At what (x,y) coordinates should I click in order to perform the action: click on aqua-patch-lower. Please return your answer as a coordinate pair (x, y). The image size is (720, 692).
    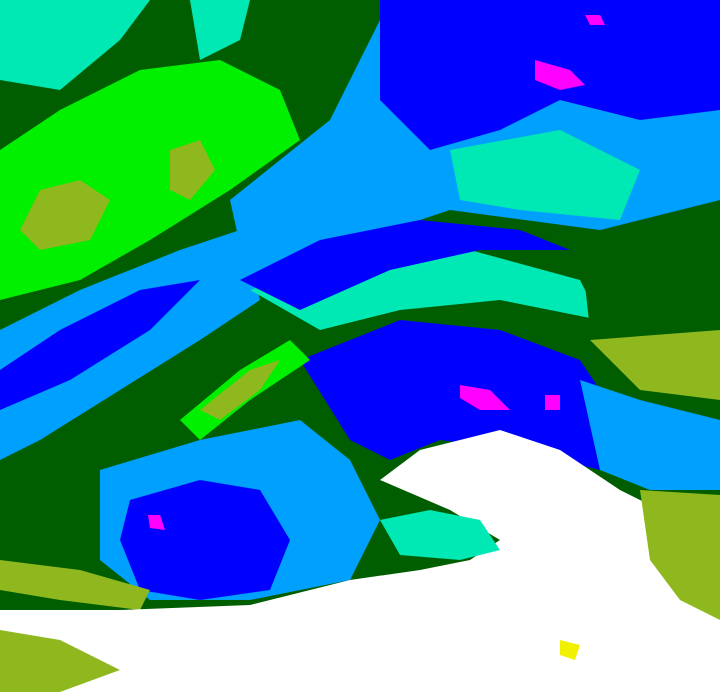
    Looking at the image, I should click on (440, 535).